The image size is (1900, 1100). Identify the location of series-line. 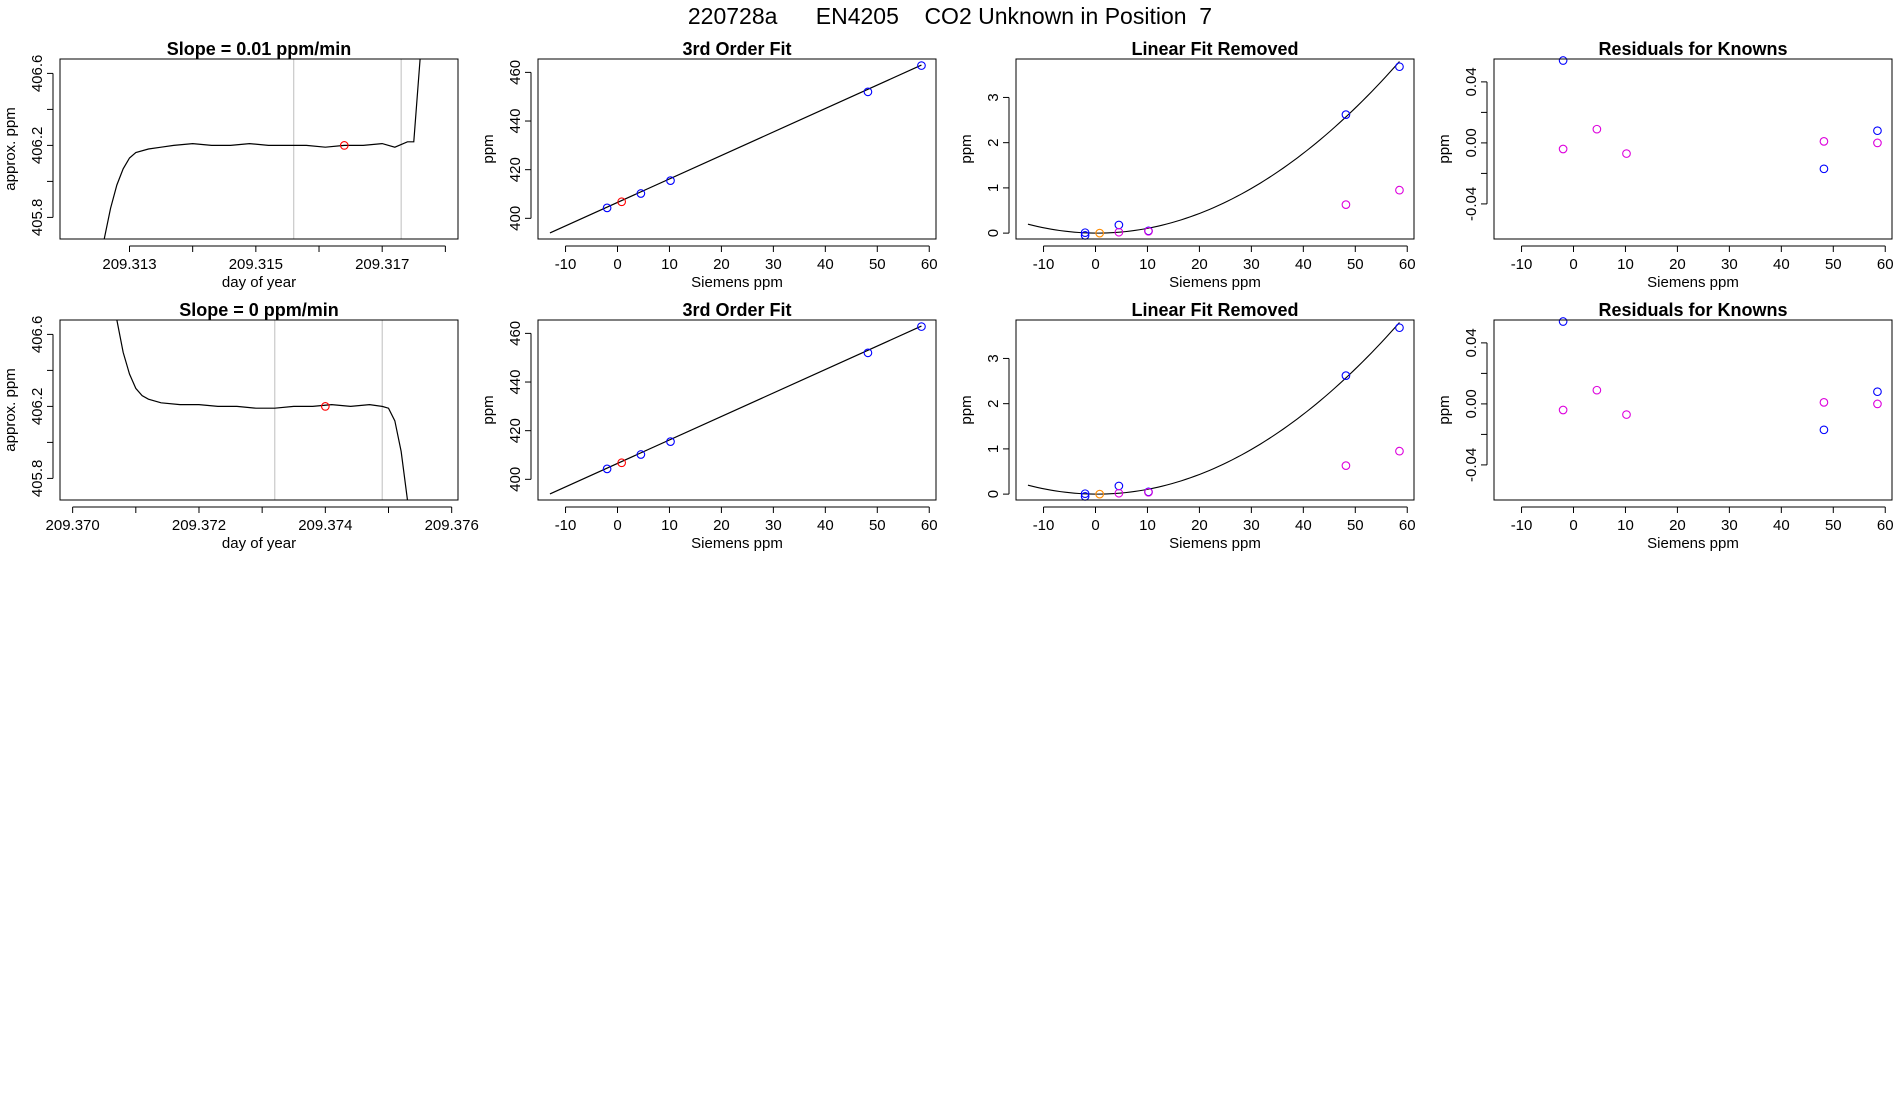
(735, 149).